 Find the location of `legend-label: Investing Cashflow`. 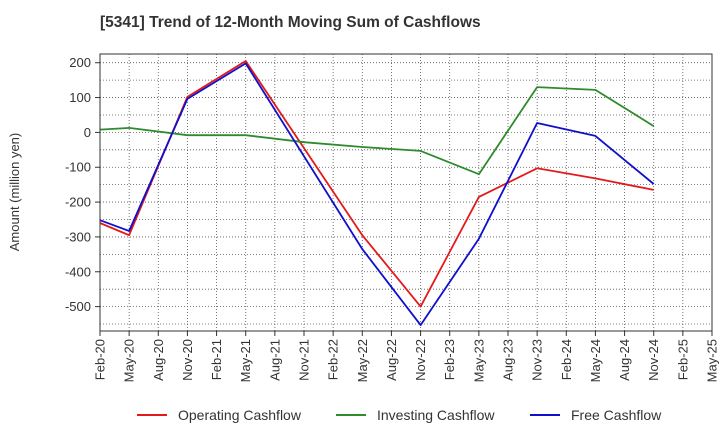

legend-label: Investing Cashflow is located at coordinates (436, 415).